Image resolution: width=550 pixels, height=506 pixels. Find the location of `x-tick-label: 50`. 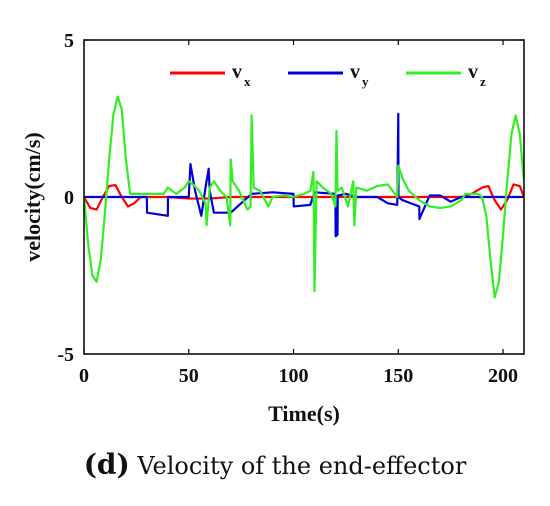

x-tick-label: 50 is located at coordinates (189, 376).